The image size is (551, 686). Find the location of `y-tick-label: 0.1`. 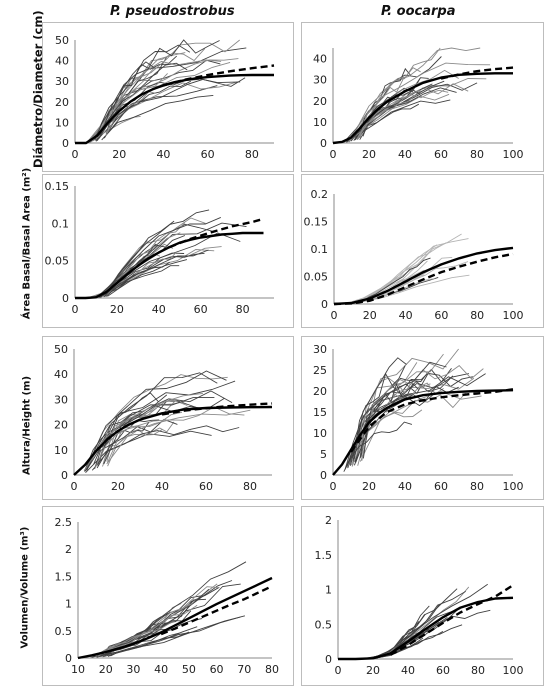

y-tick-label: 0.1 is located at coordinates (61, 223).